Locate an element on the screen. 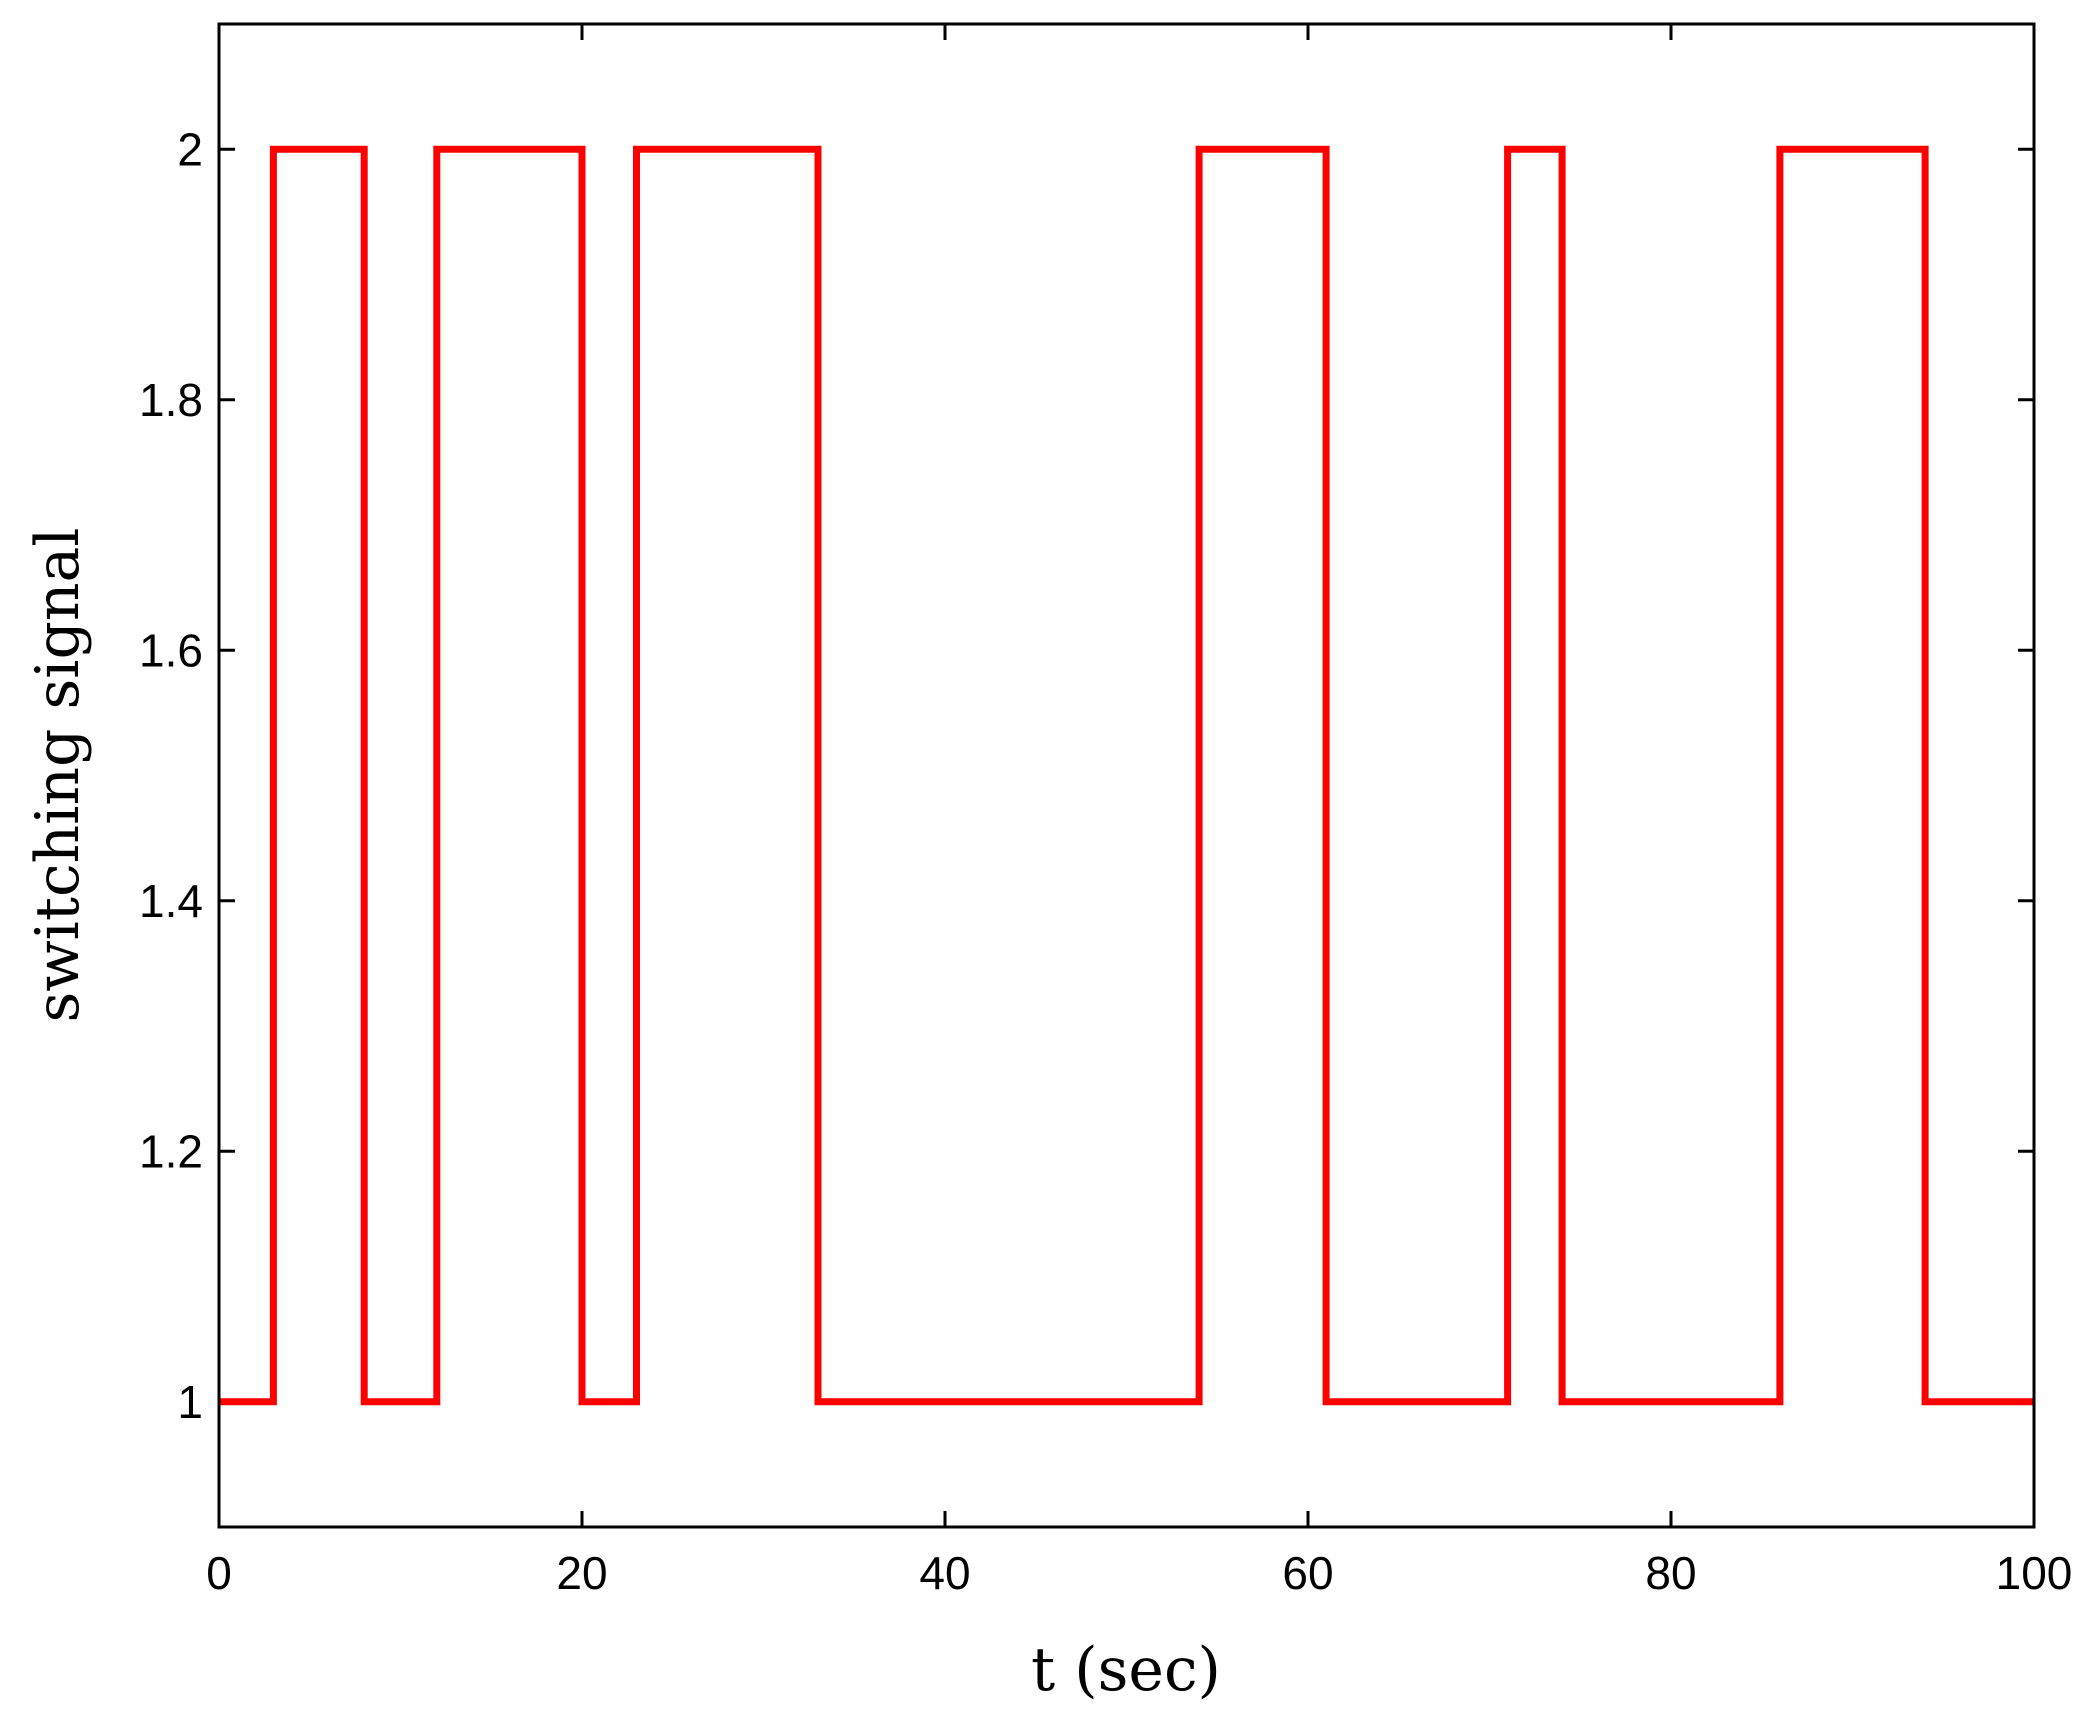 This screenshot has width=2099, height=1719. x-tick-label: 20 is located at coordinates (581, 1573).